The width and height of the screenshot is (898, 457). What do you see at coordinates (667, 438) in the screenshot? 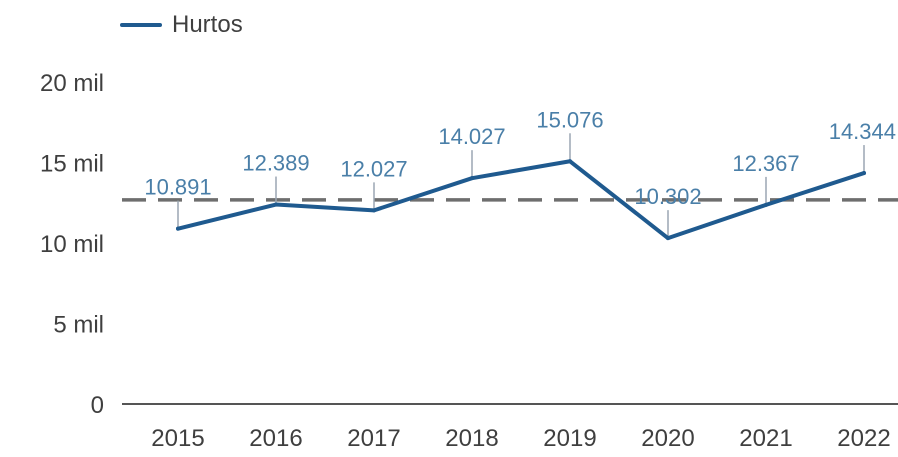
I see `x-tick-label: 2020` at bounding box center [667, 438].